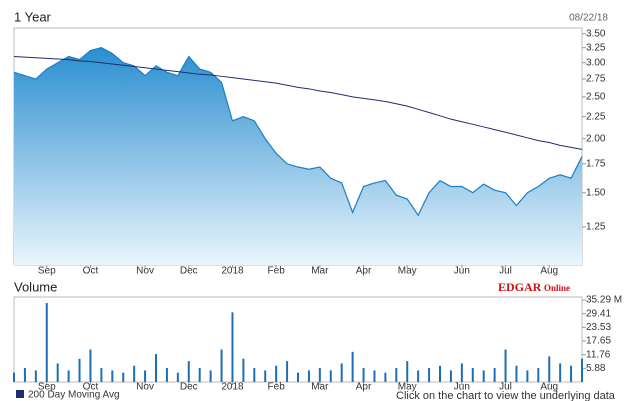 This screenshot has width=627, height=401. What do you see at coordinates (596, 227) in the screenshot?
I see `y-tick-label: 1.25` at bounding box center [596, 227].